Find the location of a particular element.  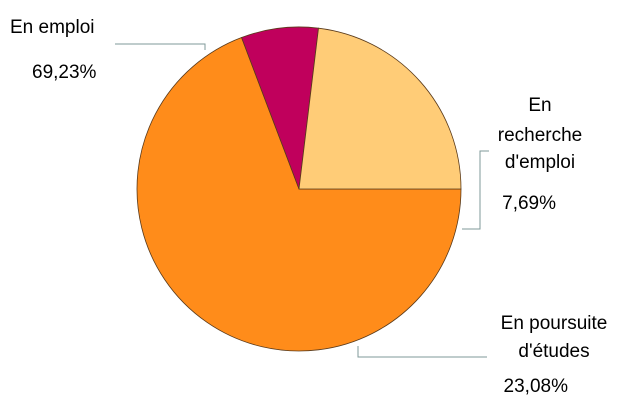

leader-line-recherche is located at coordinates (475, 190).